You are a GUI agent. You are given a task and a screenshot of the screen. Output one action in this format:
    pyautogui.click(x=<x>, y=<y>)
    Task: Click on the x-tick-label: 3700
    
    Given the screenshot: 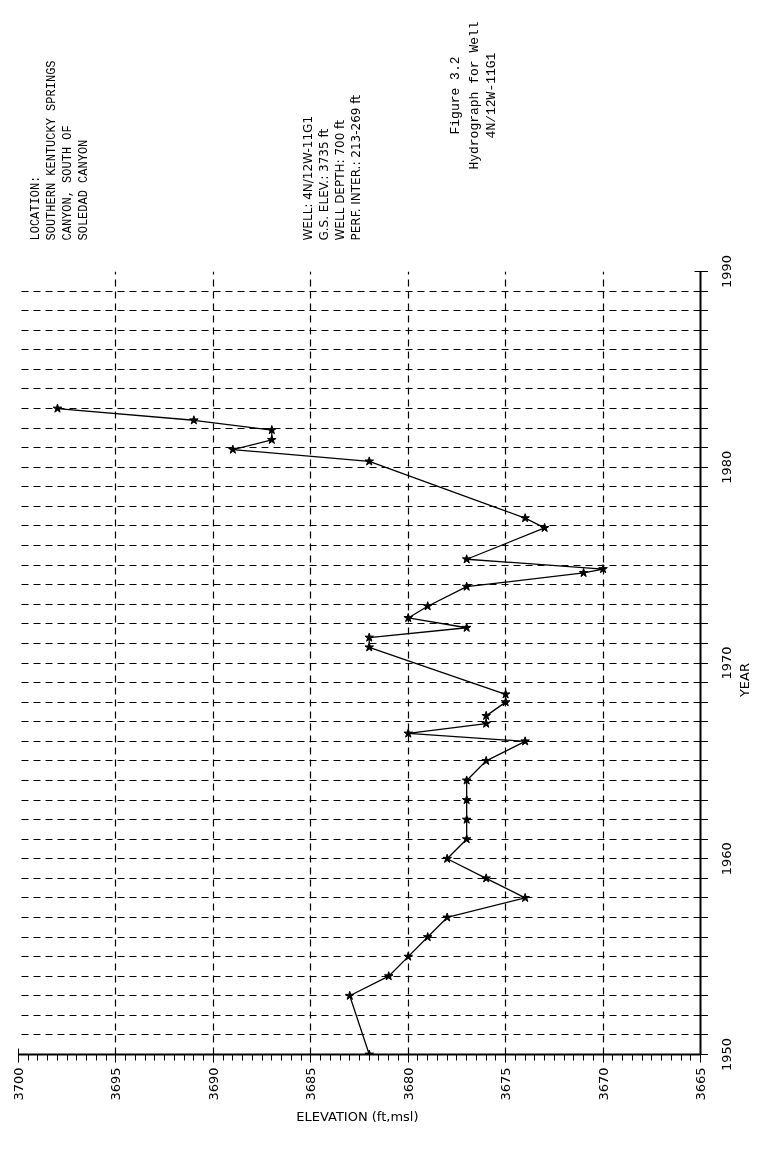 What is the action you would take?
    pyautogui.click(x=18, y=1084)
    